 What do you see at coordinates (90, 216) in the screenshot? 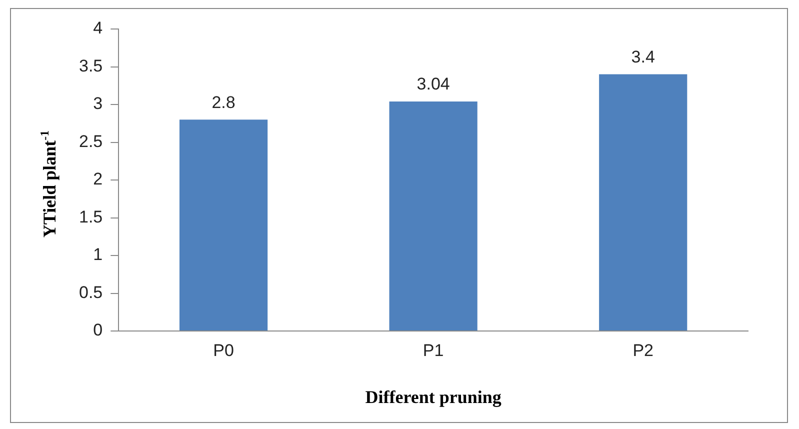
I see `y-tick-label: 1.5` at bounding box center [90, 216].